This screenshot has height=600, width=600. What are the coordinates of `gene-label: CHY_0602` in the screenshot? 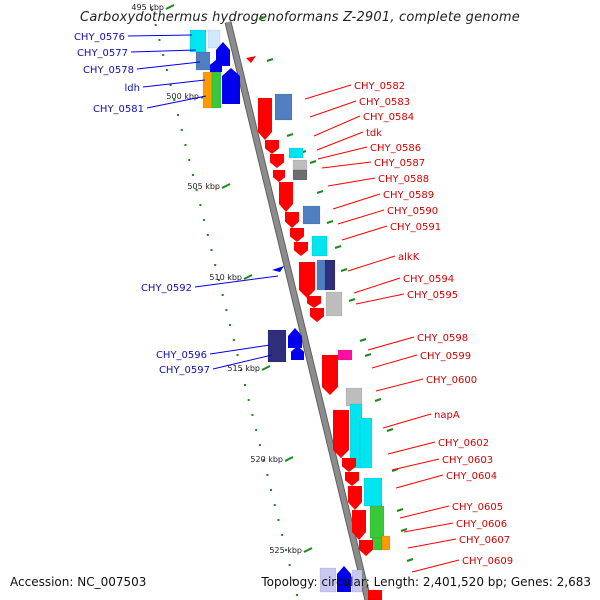 It's located at (463, 443).